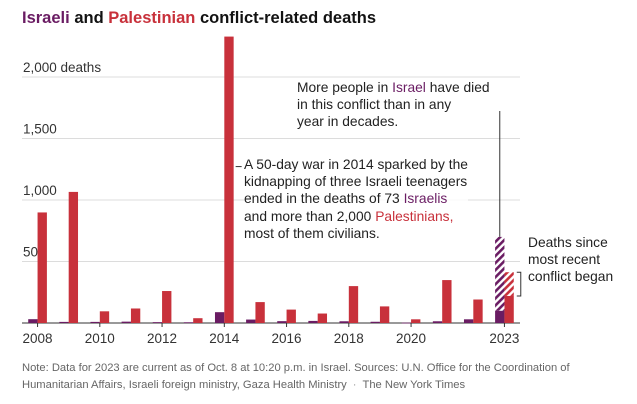 This screenshot has height=404, width=637. I want to click on ann-2023-line1: Deaths since, so click(568, 242).